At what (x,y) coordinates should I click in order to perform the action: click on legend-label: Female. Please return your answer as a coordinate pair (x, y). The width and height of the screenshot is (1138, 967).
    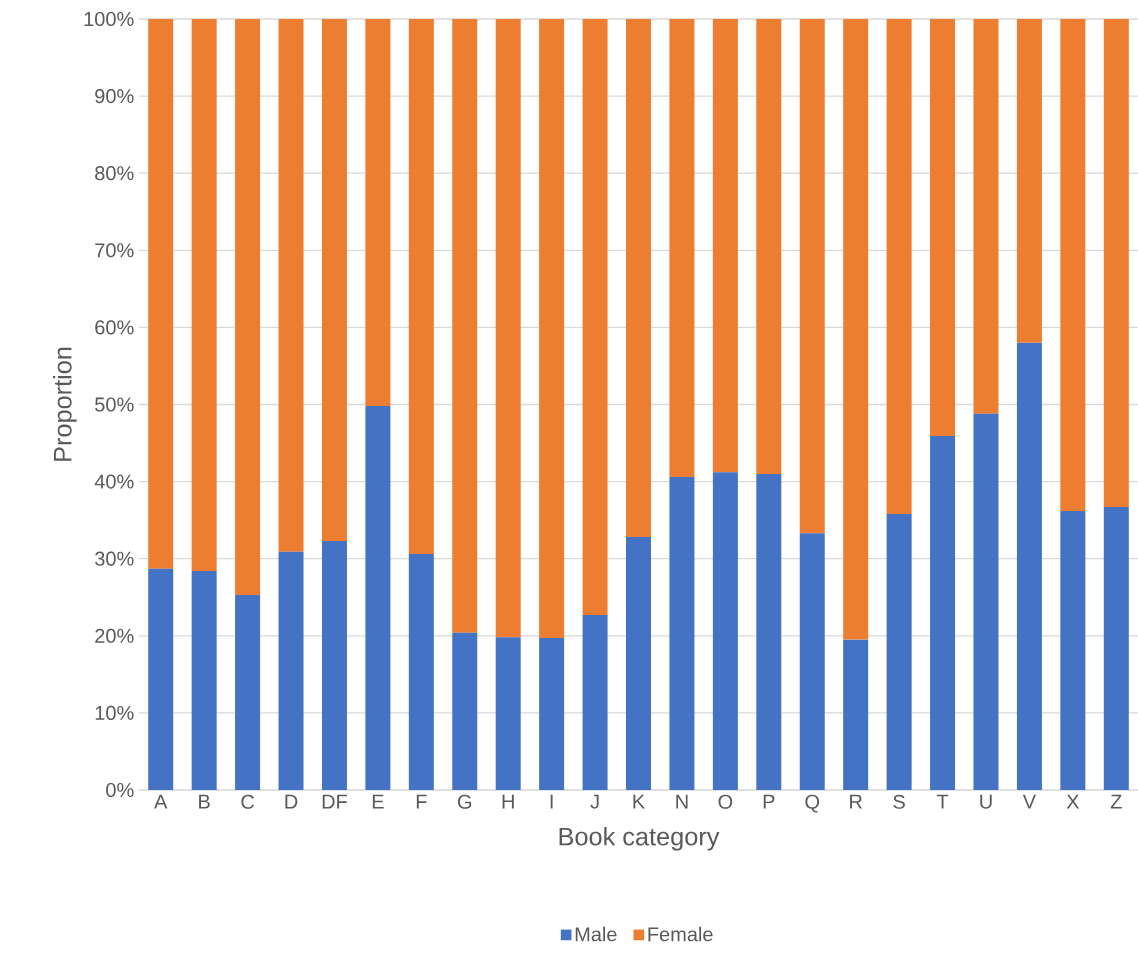
    Looking at the image, I should click on (680, 934).